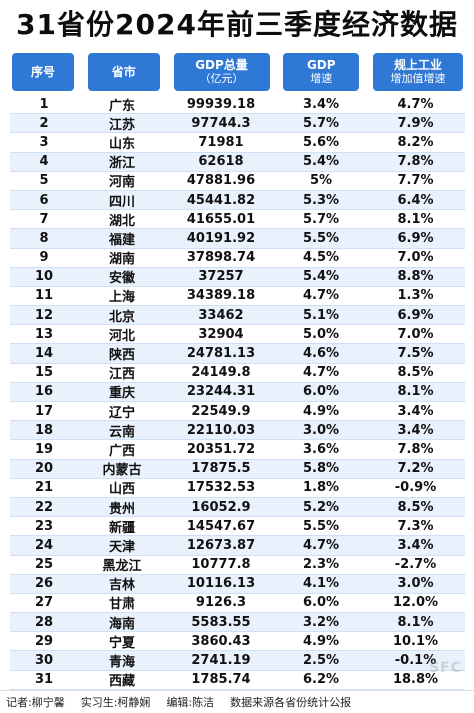 The height and width of the screenshot is (713, 474). Describe the element at coordinates (321, 277) in the screenshot. I see `cell-growth: 5.4%` at that location.